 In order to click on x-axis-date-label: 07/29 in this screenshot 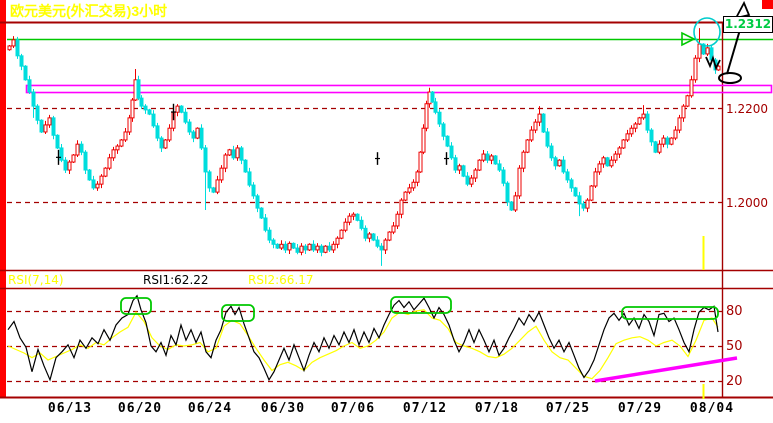, I will do `click(640, 408)`.